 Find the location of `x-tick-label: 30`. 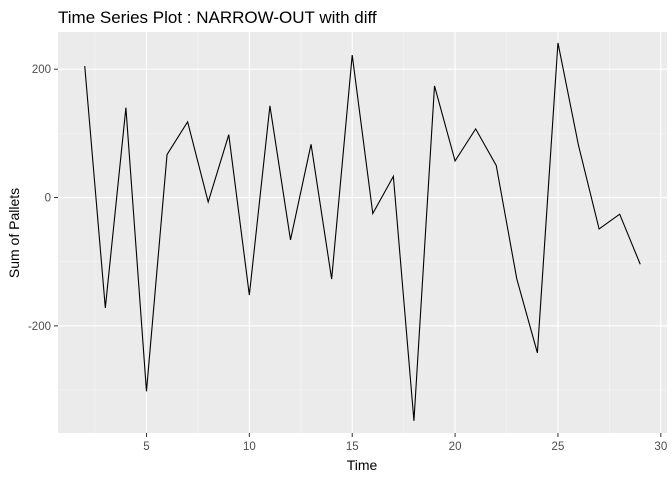

x-tick-label: 30 is located at coordinates (660, 447).